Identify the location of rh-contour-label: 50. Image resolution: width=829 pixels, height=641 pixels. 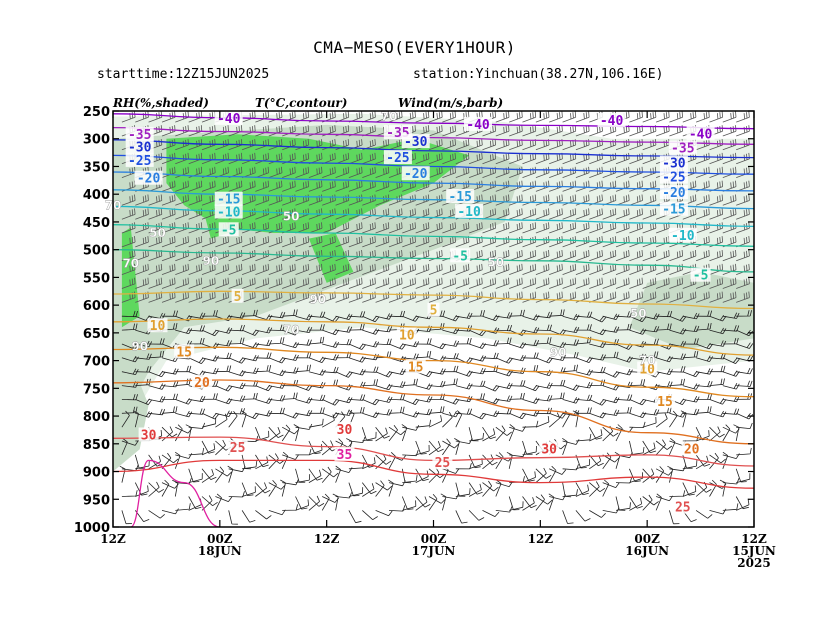
(638, 314).